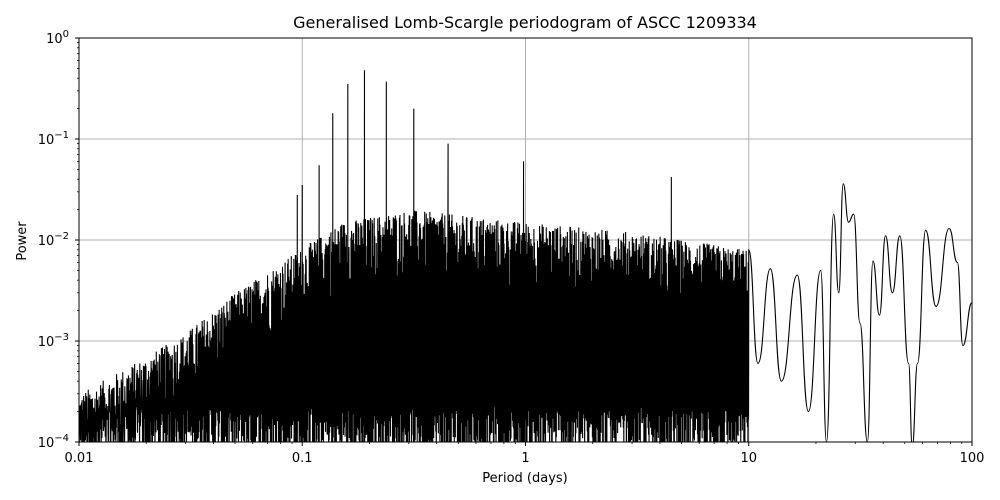 This screenshot has width=1000, height=500. What do you see at coordinates (53, 341) in the screenshot?
I see `y-tick-label: 10⁻³` at bounding box center [53, 341].